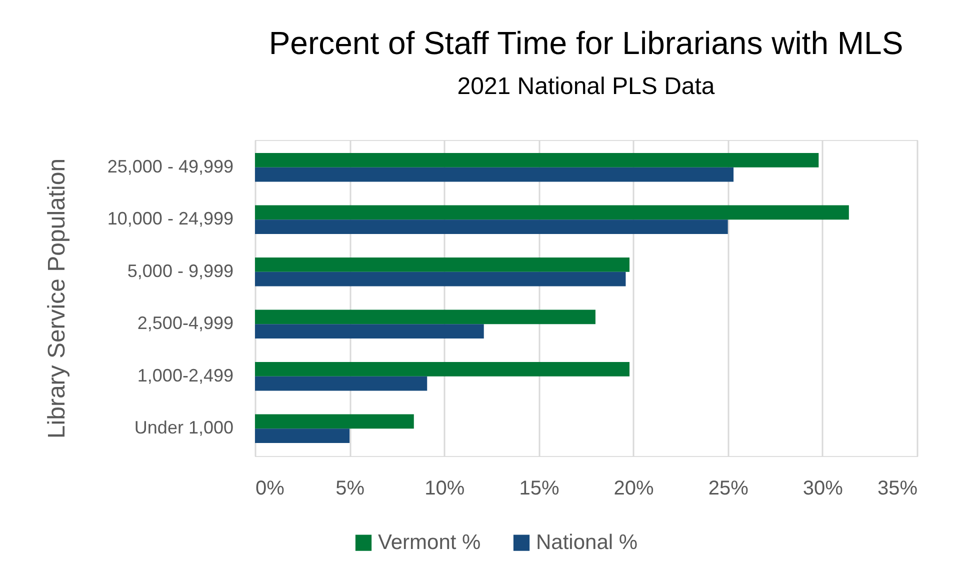 The width and height of the screenshot is (964, 582). Describe the element at coordinates (429, 542) in the screenshot. I see `legend-label: Vermont %` at that location.